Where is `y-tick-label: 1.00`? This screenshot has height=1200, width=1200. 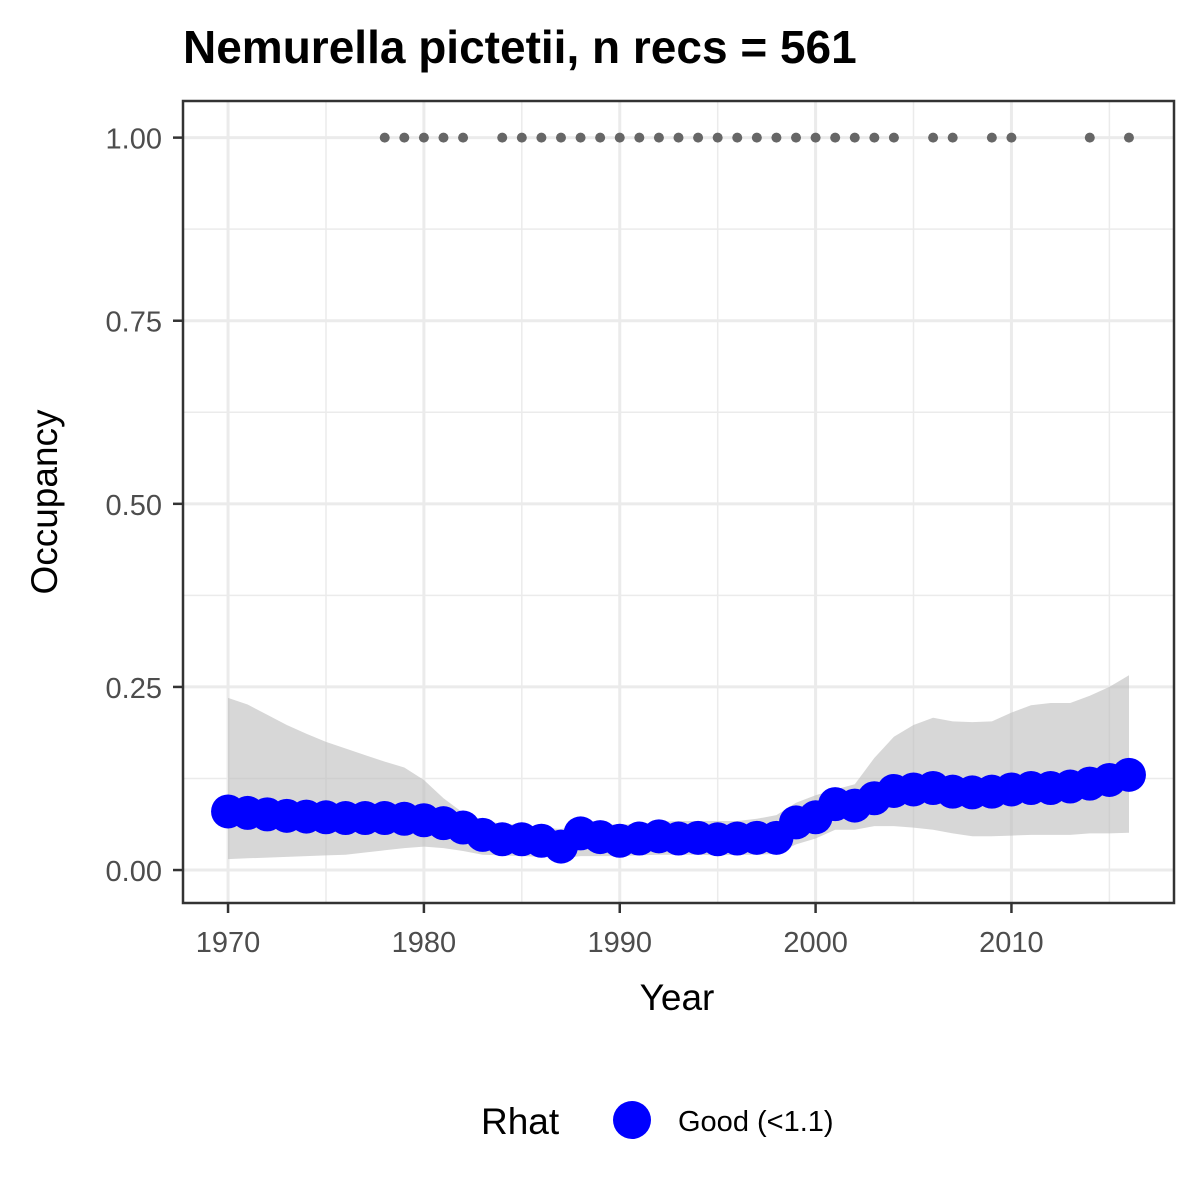 y-tick-label: 1.00 is located at coordinates (134, 140).